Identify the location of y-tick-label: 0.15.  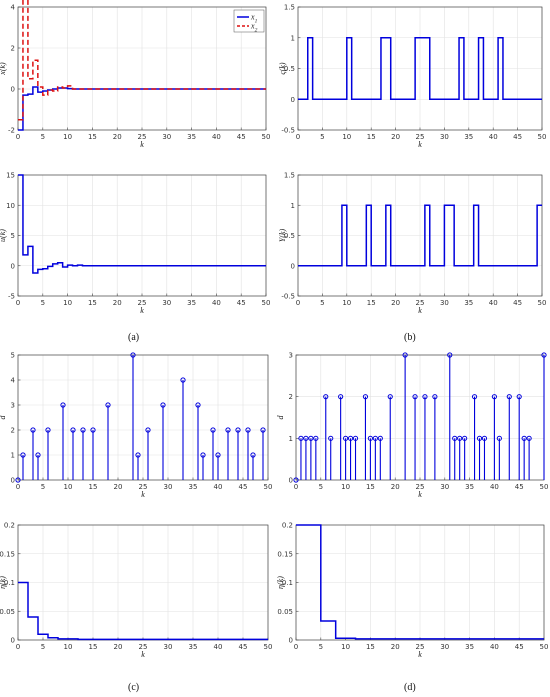
(285, 554).